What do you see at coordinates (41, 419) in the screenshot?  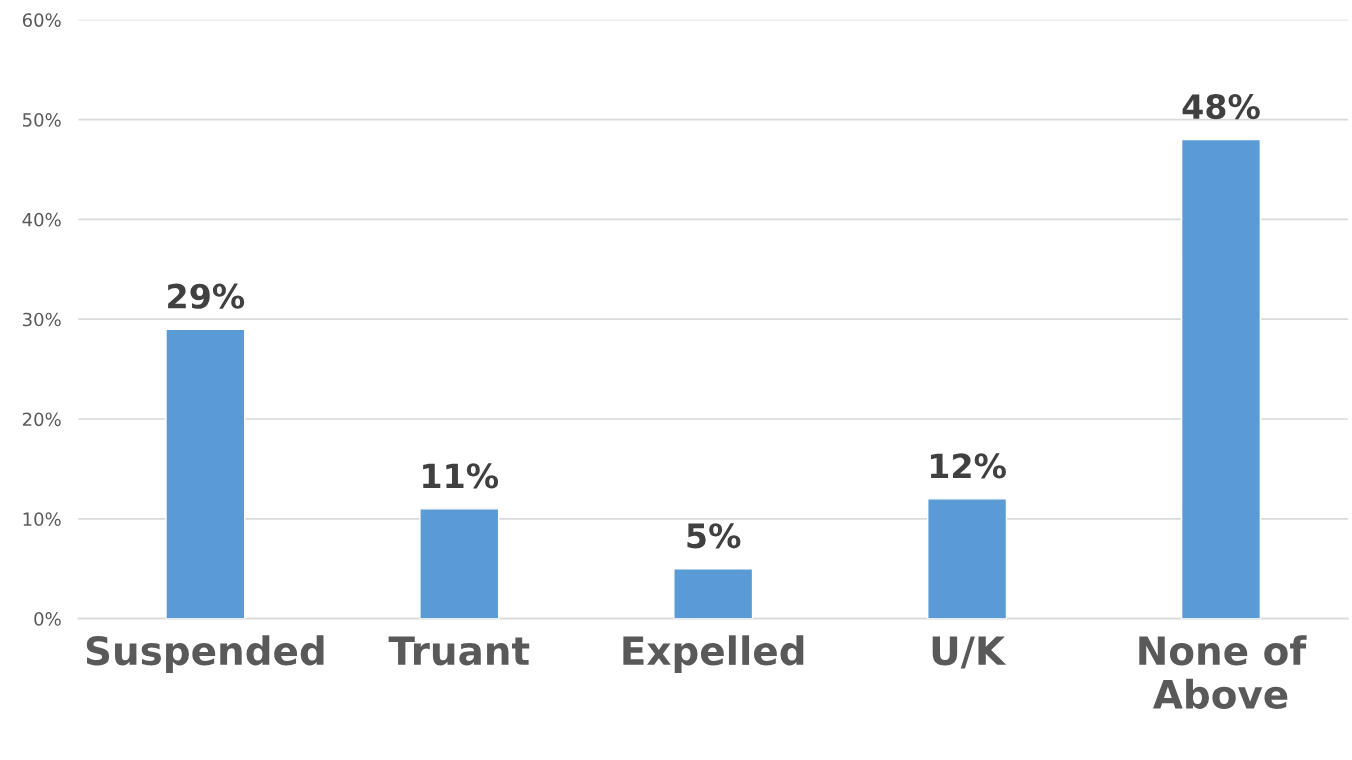 I see `y-tick-label: 20%` at bounding box center [41, 419].